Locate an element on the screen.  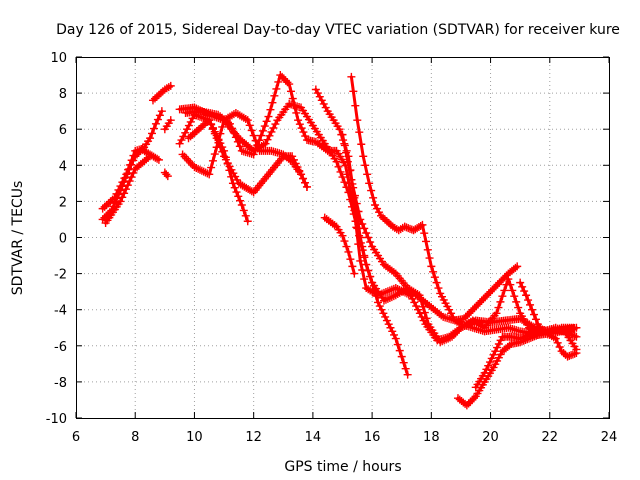
y-axis-label: SDTVAR / TECUs is located at coordinates (18, 238).